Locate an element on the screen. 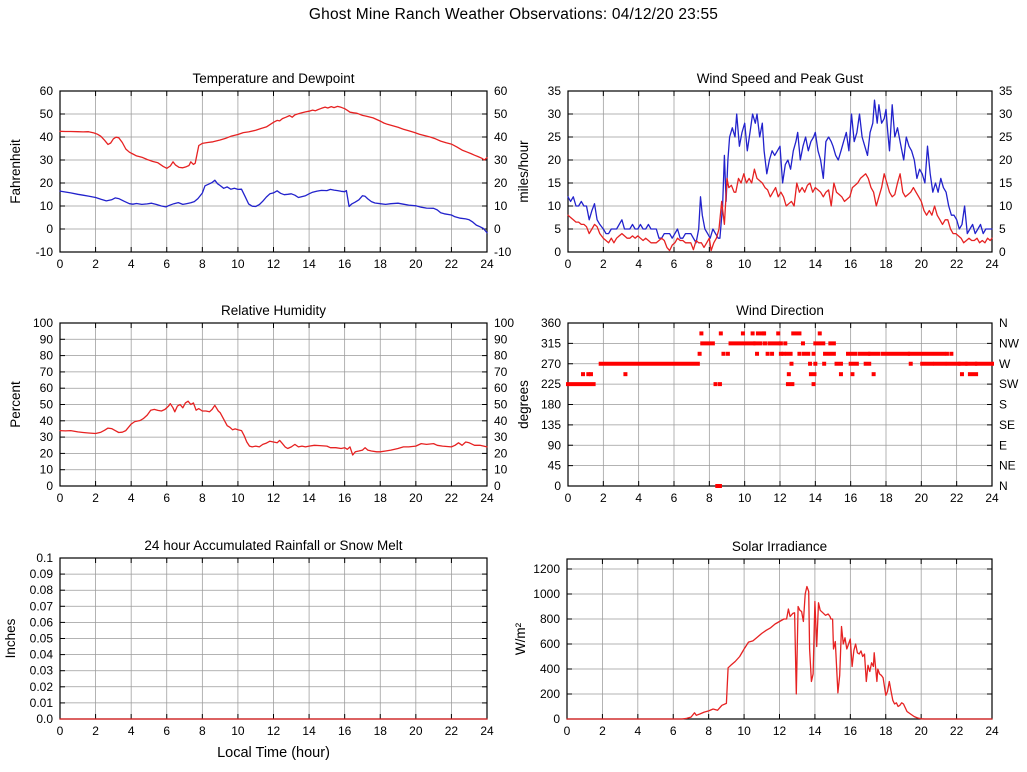 Image resolution: width=1027 pixels, height=772 pixels. y-tick-label: 50 is located at coordinates (47, 405).